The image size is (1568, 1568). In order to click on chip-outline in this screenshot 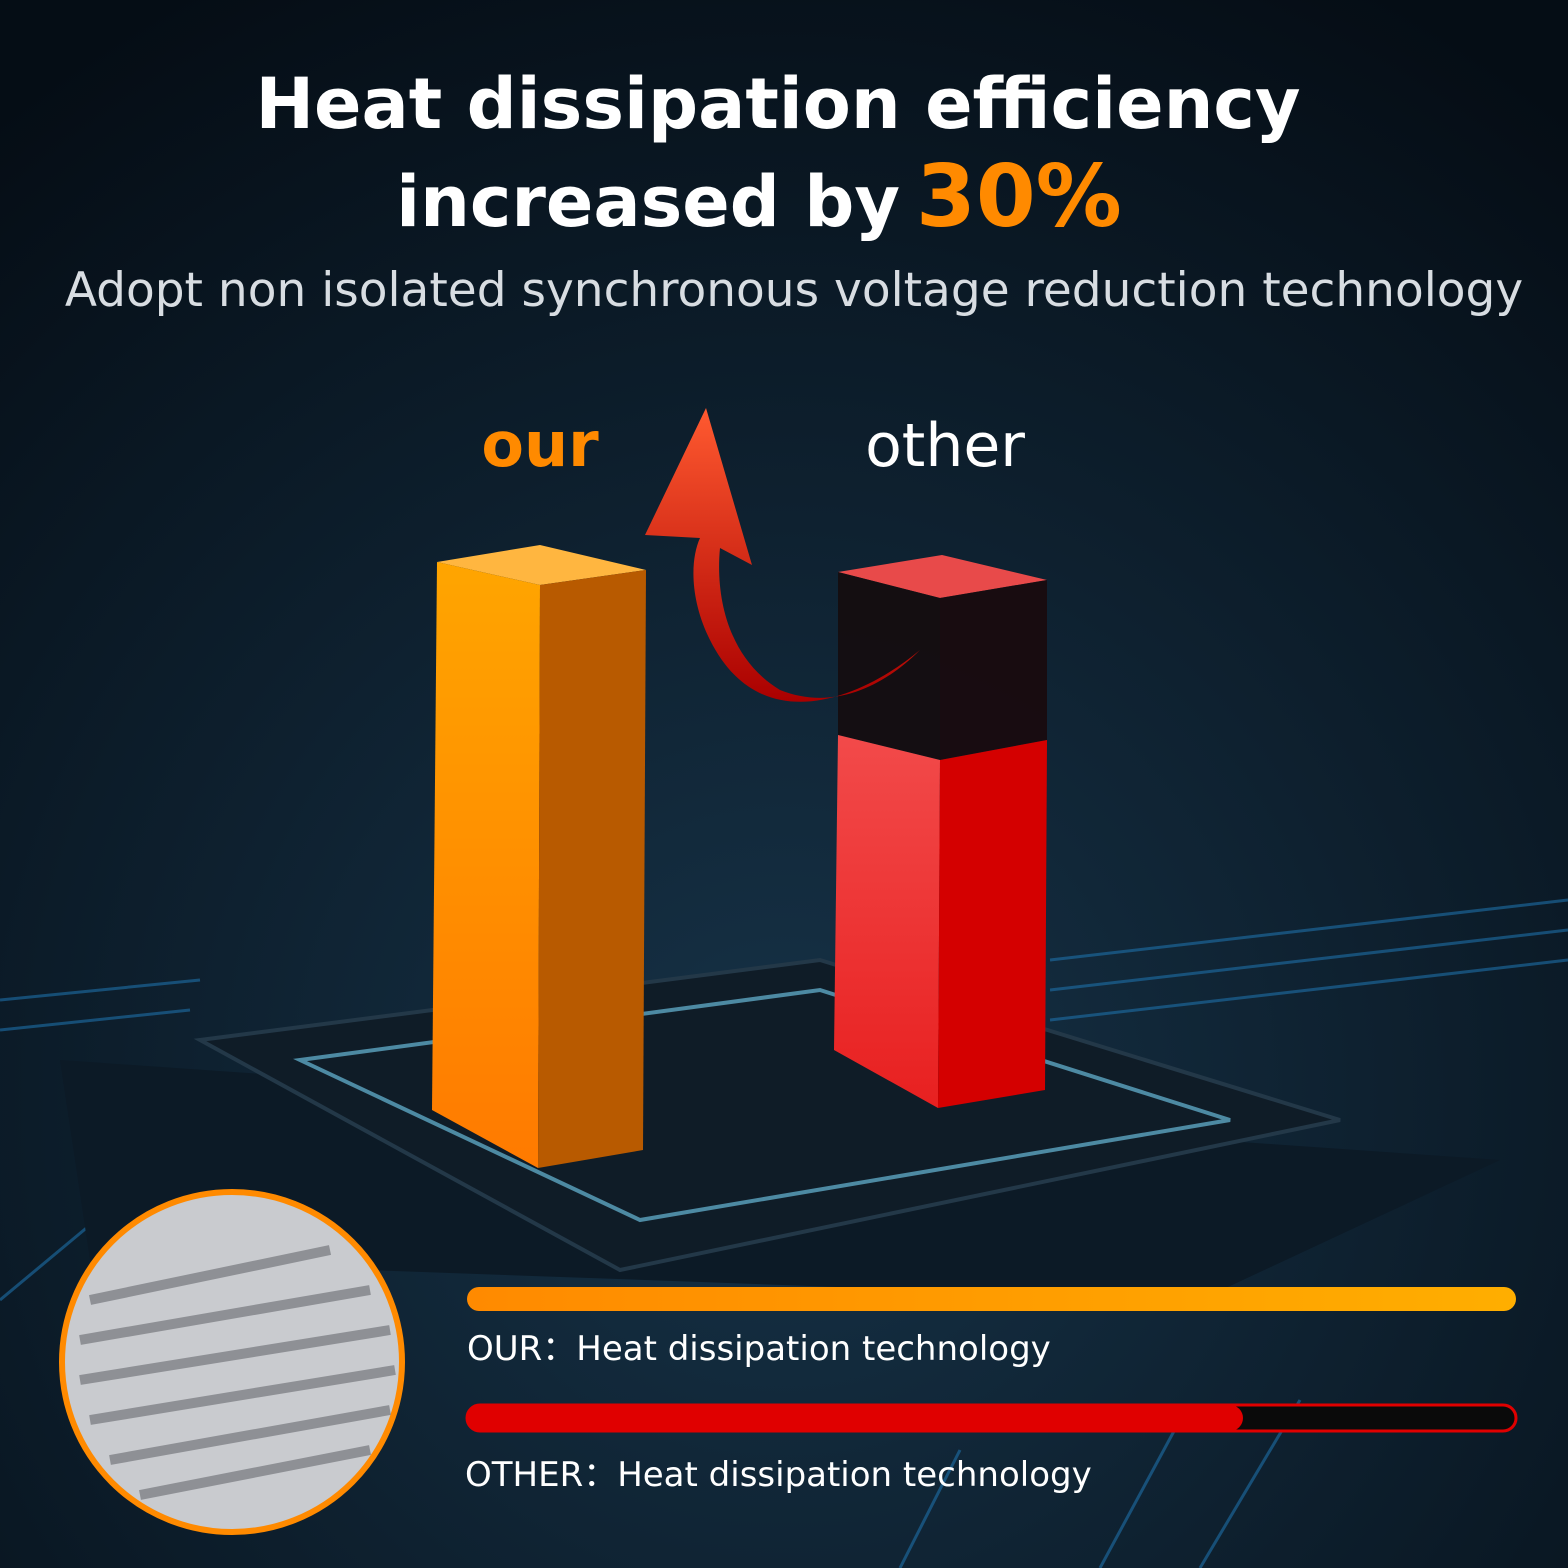, I will do `click(762, 1105)`.